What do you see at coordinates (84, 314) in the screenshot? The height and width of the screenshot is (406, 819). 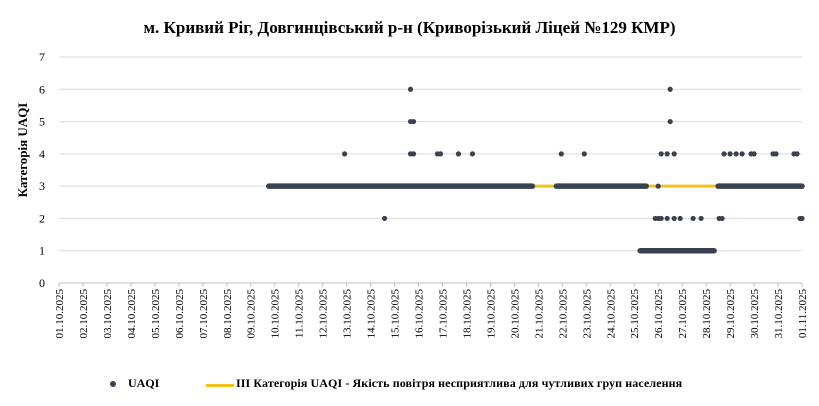 I see `x-tick-label: 02.10.2025` at bounding box center [84, 314].